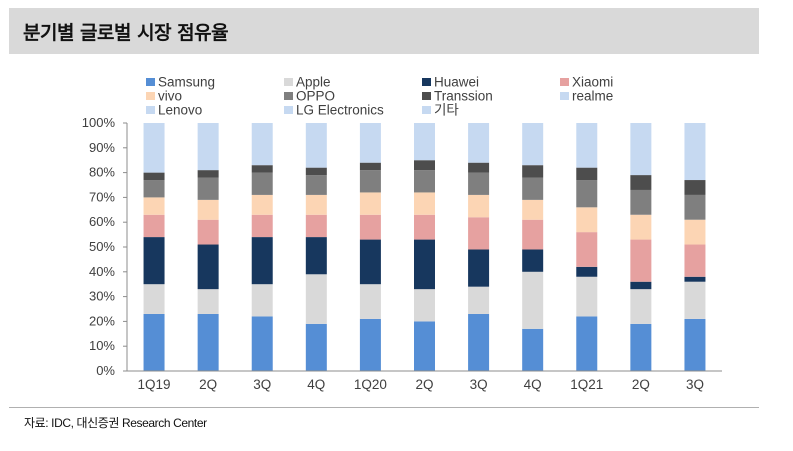 This screenshot has height=451, width=793. What do you see at coordinates (340, 110) in the screenshot?
I see `legend-label: LG Electronics` at bounding box center [340, 110].